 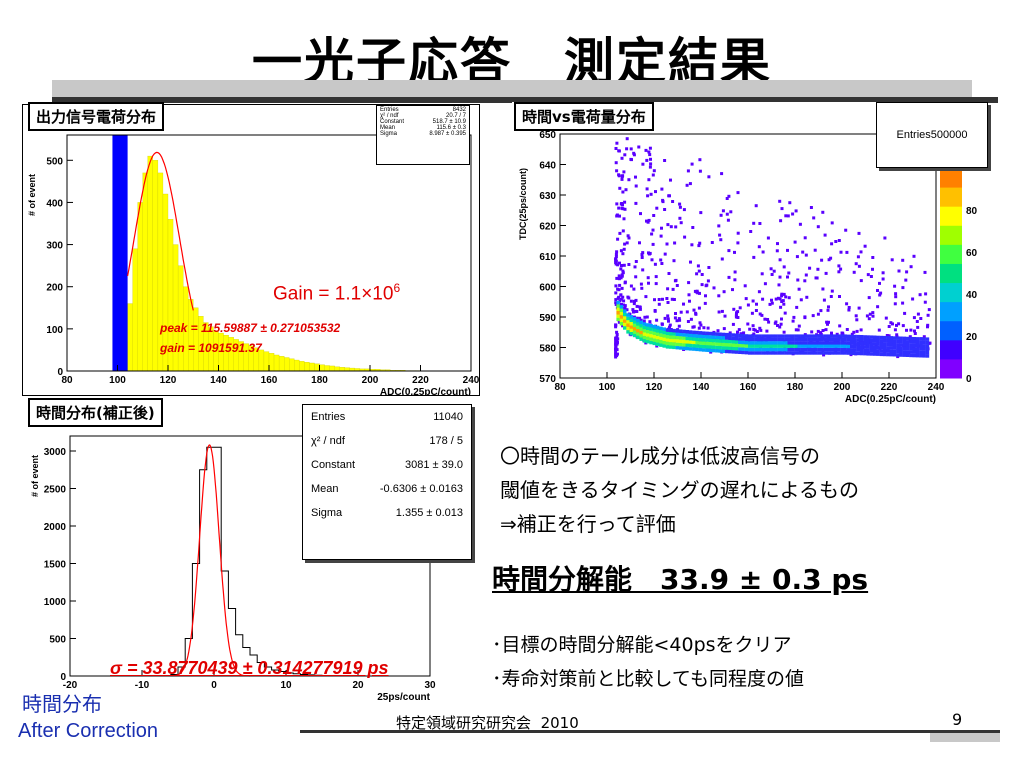 I want to click on x-tick-label: 140, so click(x=701, y=387).